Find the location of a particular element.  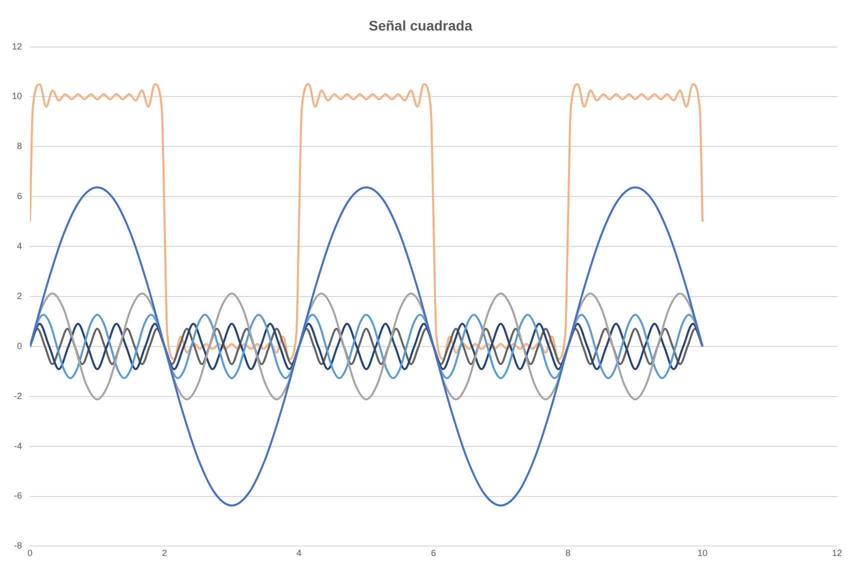

y-tick-label: 10 is located at coordinates (17, 96).